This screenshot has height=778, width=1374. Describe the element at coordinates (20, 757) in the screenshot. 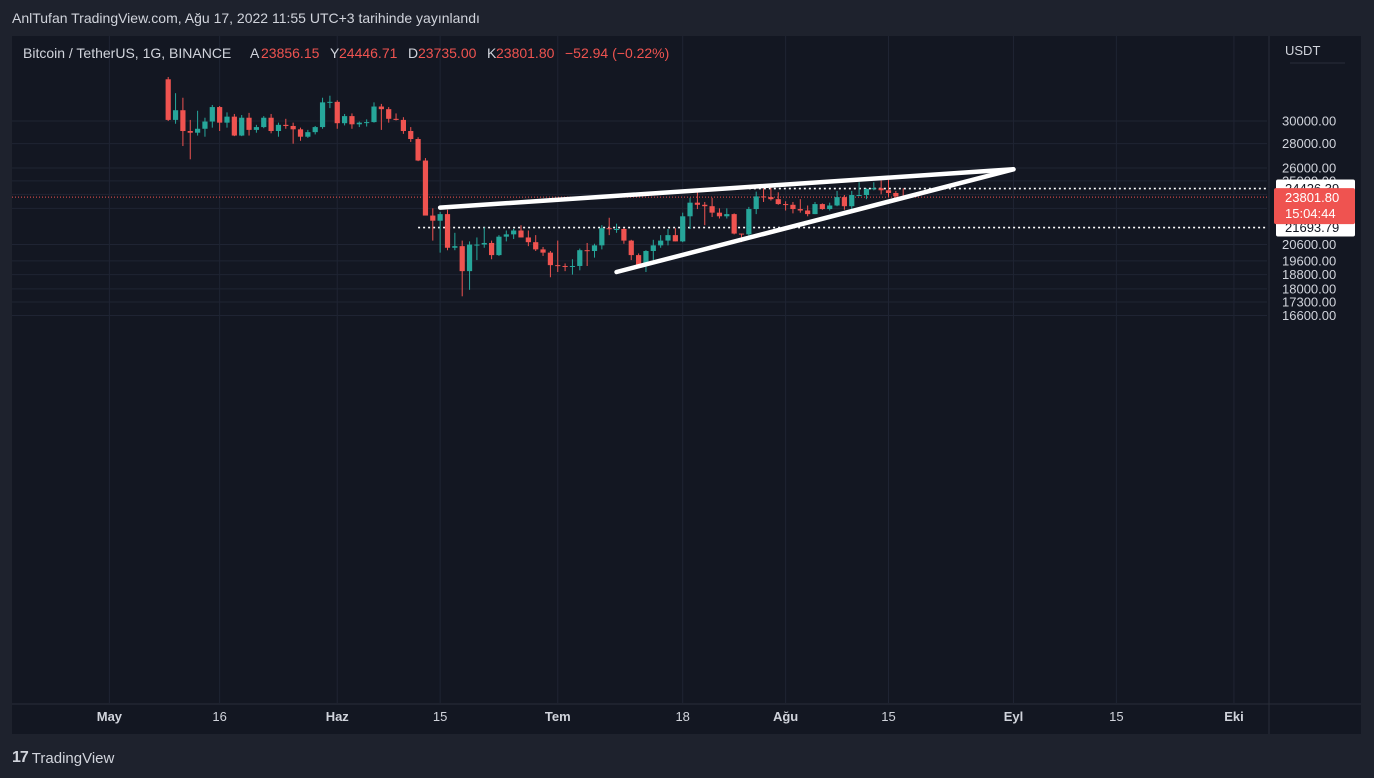

I see `tradingview-logo-icon: 17` at that location.